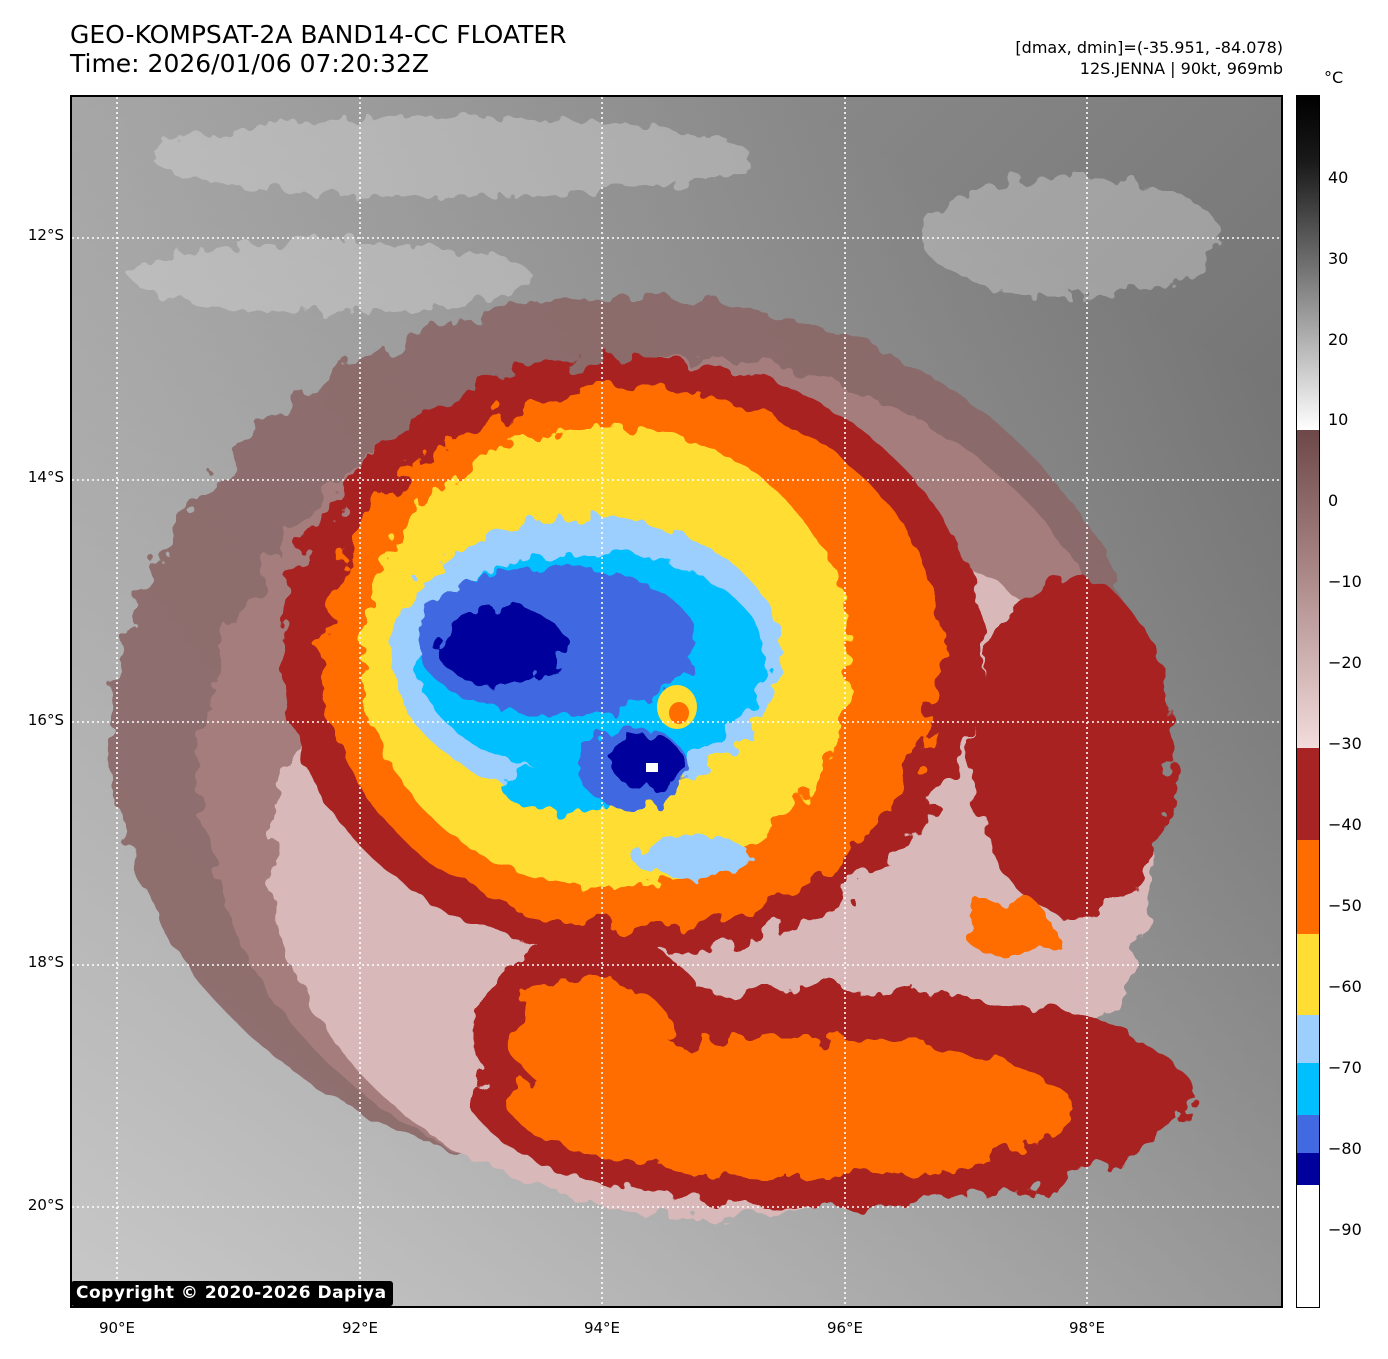  I want to click on colorbar-scale, so click(1308, 701).